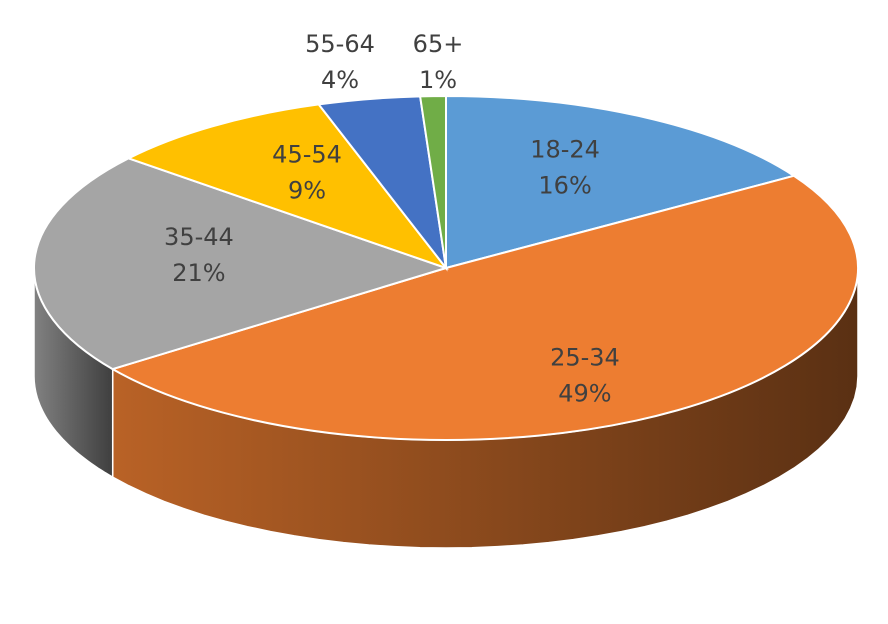  Describe the element at coordinates (340, 80) in the screenshot. I see `data-label-percent: 4%` at that location.